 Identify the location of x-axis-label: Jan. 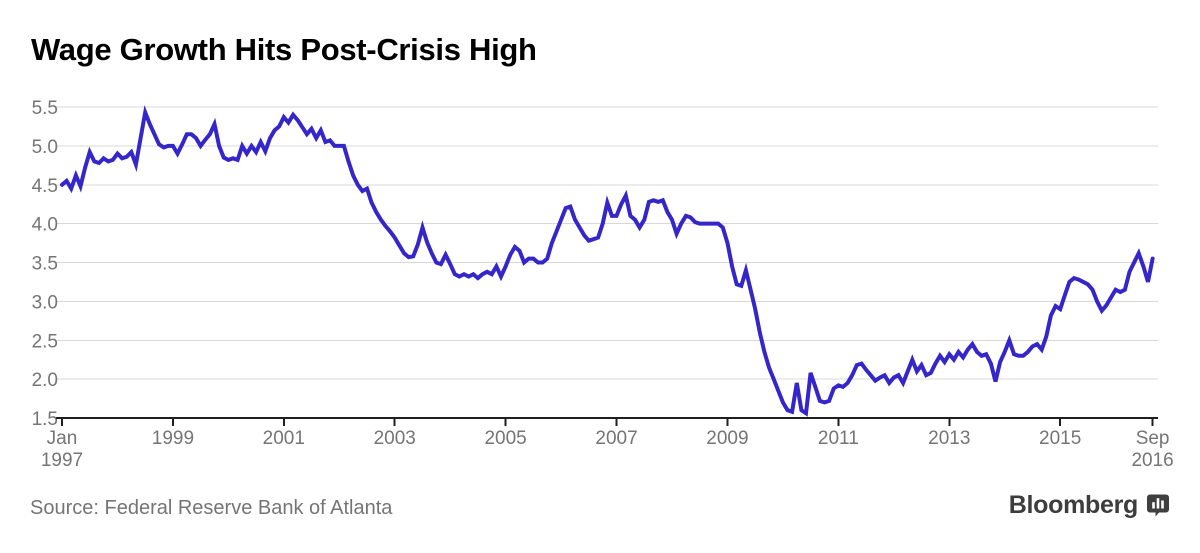
(62, 438).